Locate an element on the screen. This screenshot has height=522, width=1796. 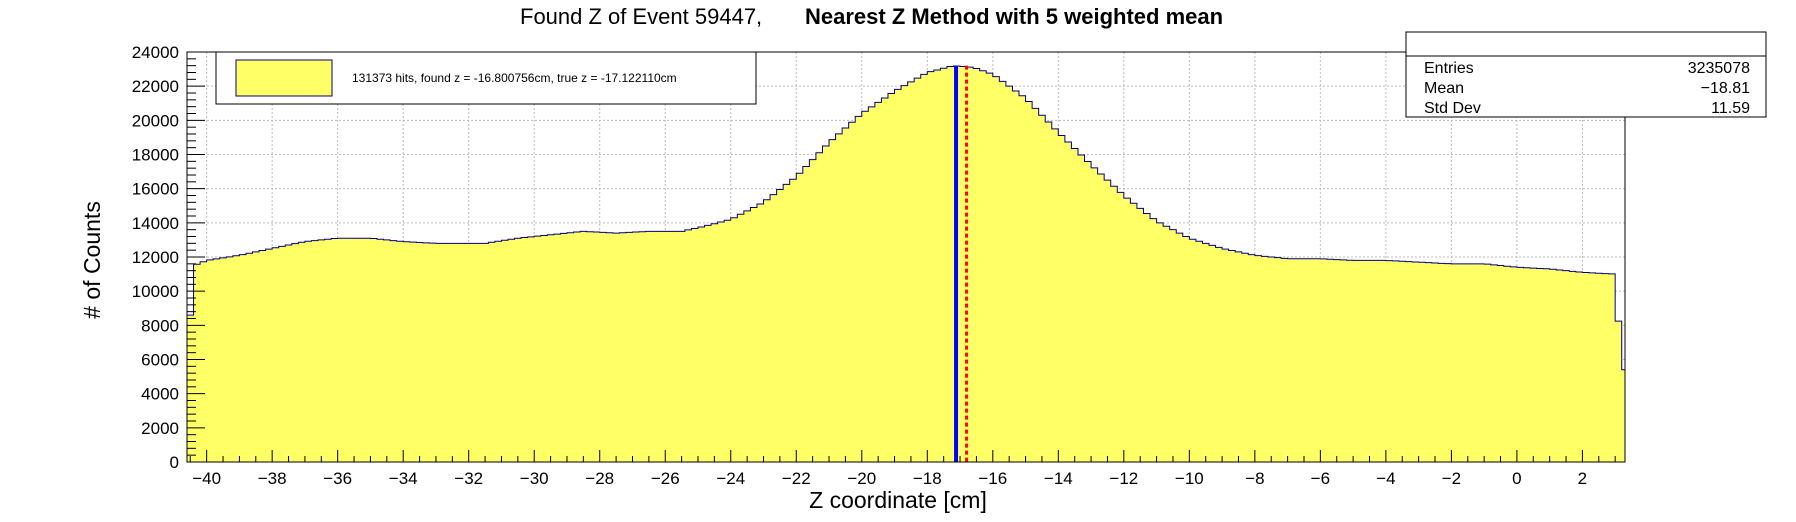
x-tick-label-11: −18 is located at coordinates (927, 478).